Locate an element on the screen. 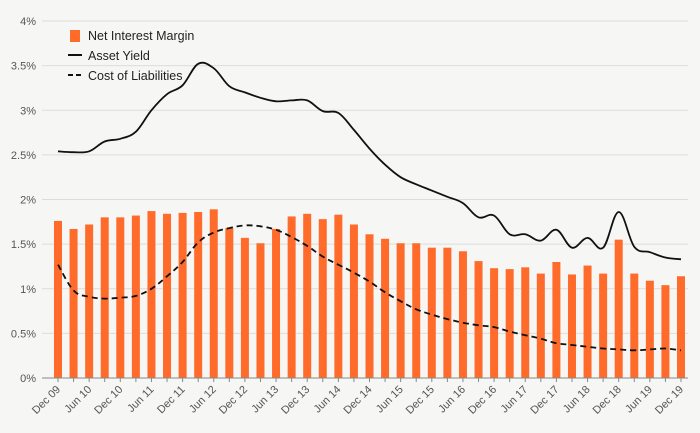 The width and height of the screenshot is (700, 433). x-tick-label: Jun 18 is located at coordinates (577, 400).